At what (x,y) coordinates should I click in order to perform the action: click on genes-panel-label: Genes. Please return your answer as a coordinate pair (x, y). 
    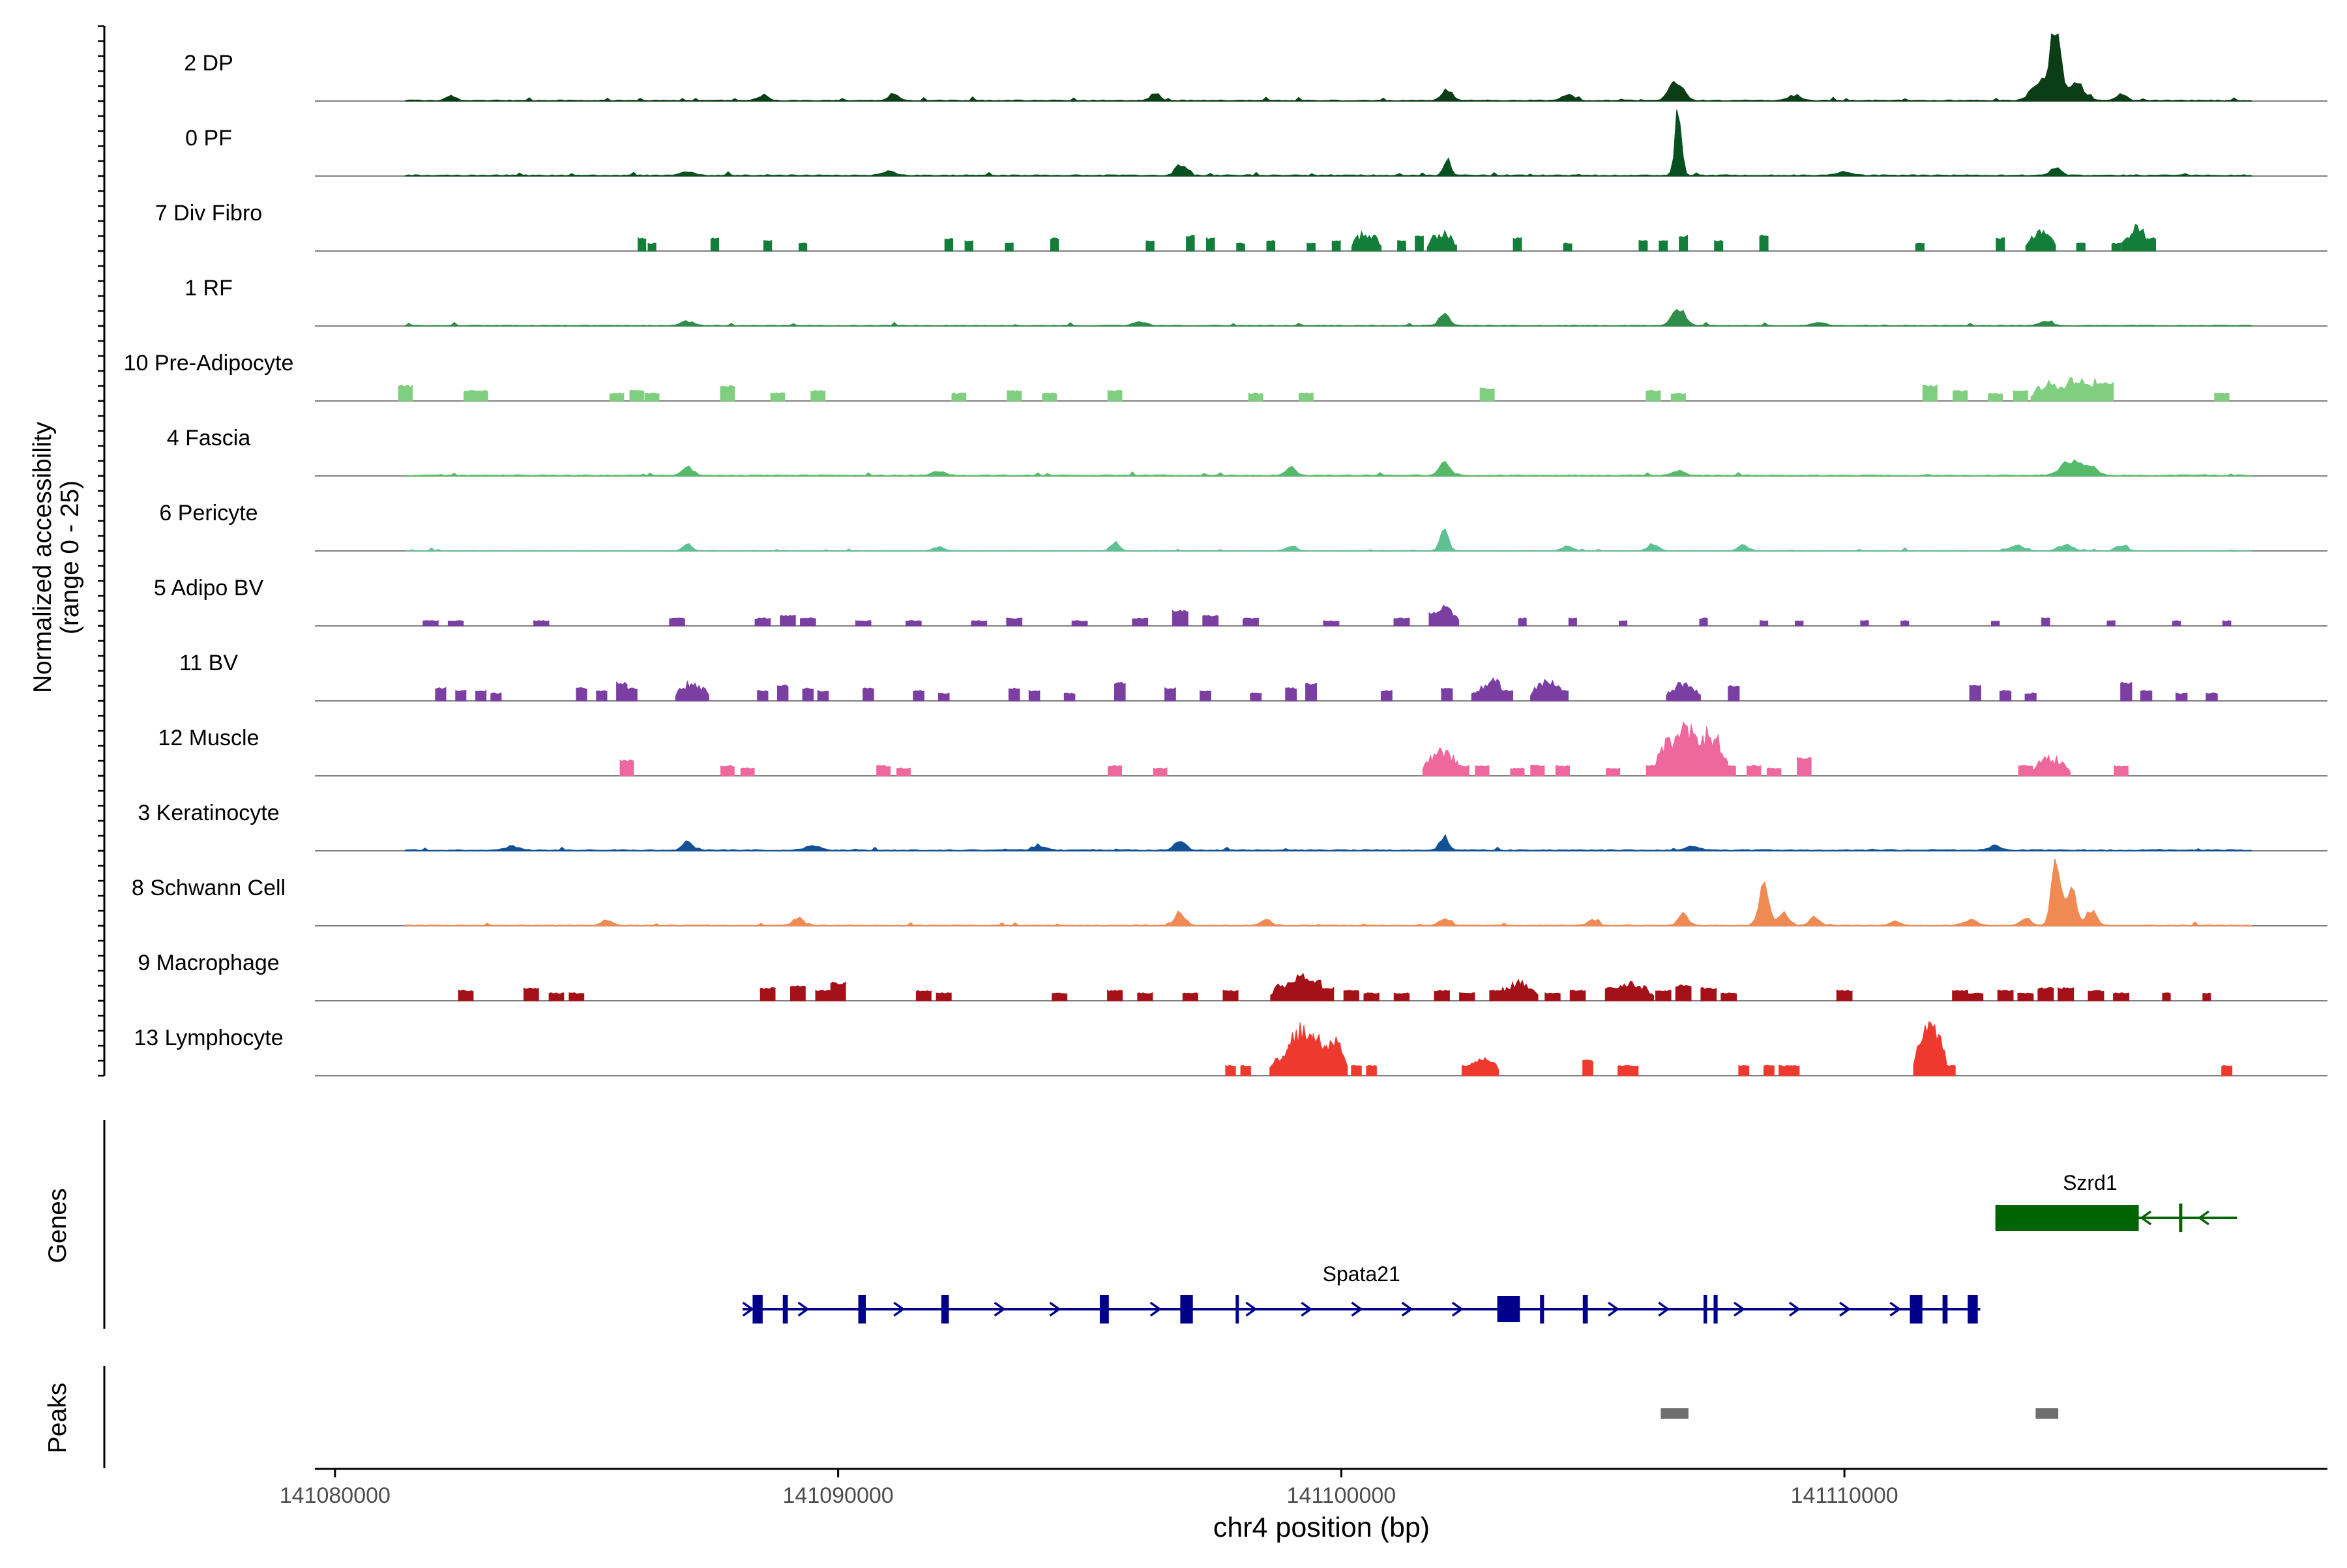
    Looking at the image, I should click on (58, 1226).